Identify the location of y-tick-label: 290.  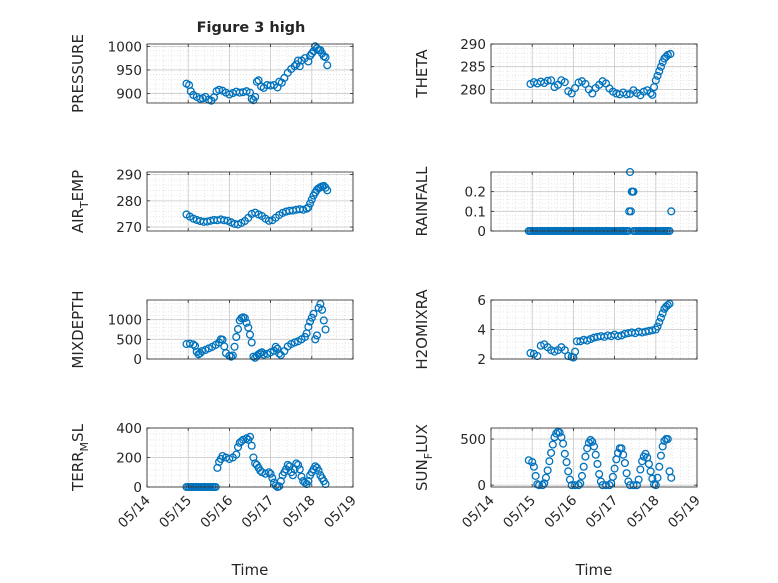
(473, 45).